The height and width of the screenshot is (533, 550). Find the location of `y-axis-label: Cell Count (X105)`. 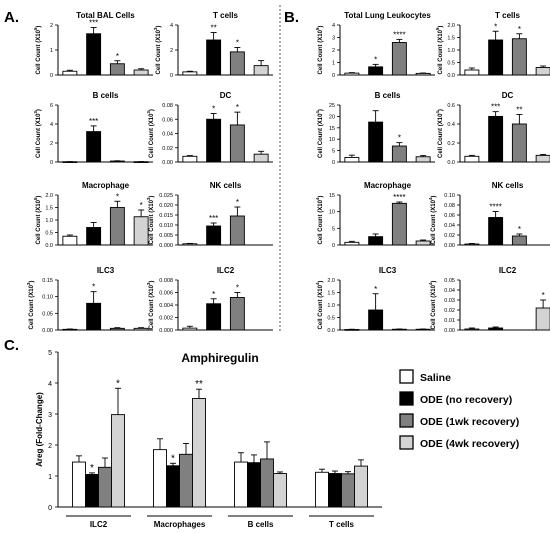

y-axis-label: Cell Count (X105) is located at coordinates (37, 220).